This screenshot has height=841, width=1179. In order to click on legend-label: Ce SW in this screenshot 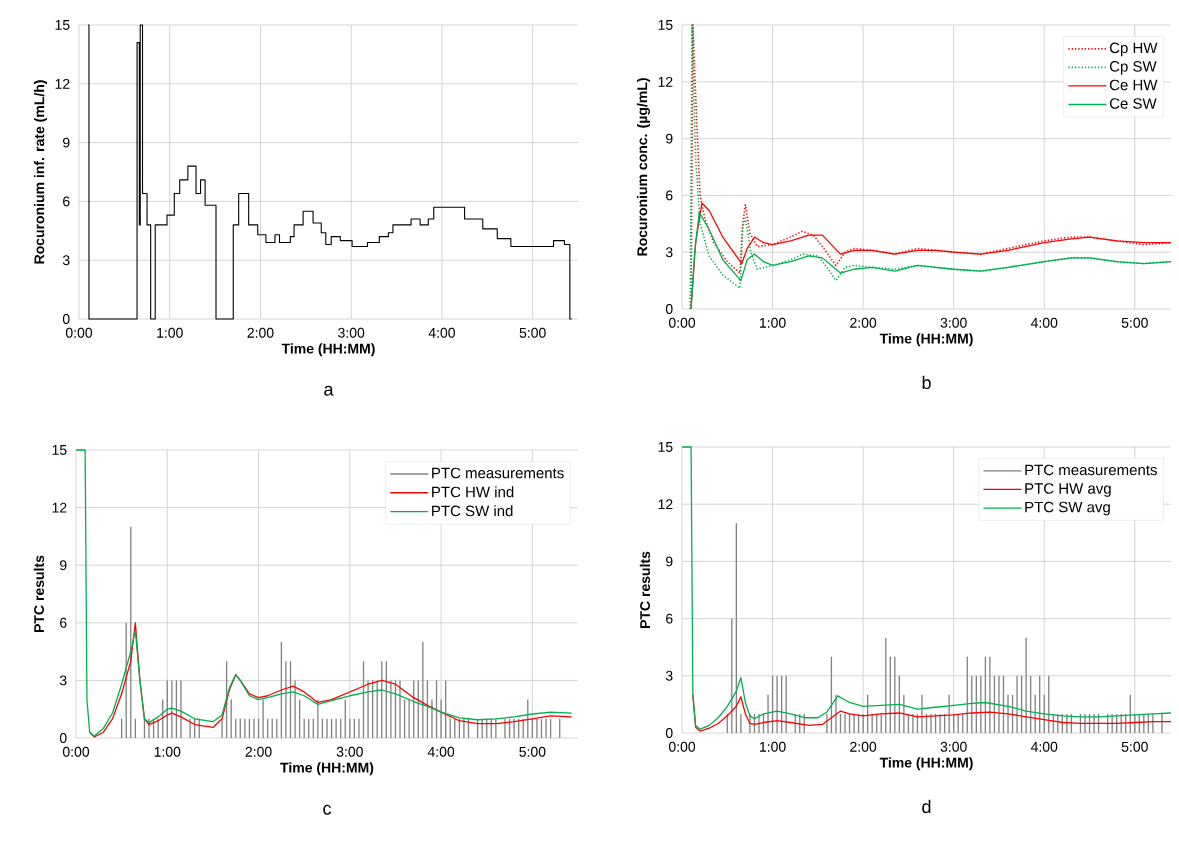, I will do `click(1133, 103)`.